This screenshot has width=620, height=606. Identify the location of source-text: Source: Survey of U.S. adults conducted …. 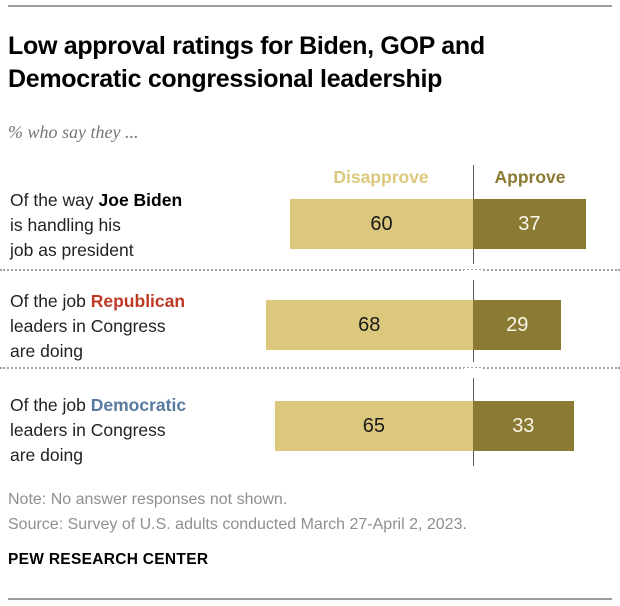
(237, 524).